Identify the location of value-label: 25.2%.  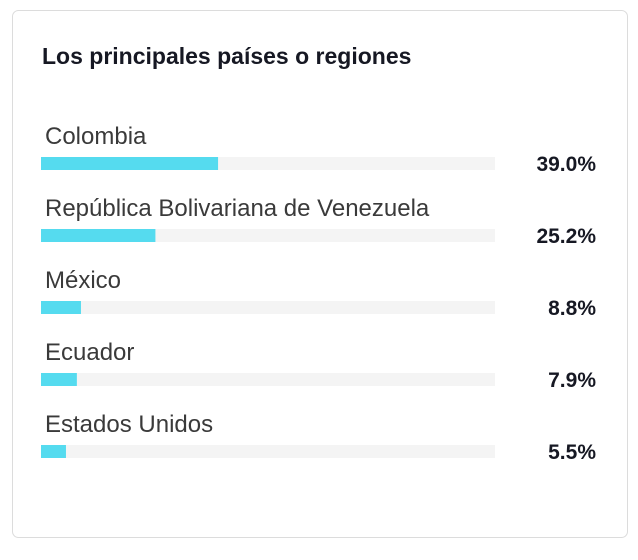
(566, 236).